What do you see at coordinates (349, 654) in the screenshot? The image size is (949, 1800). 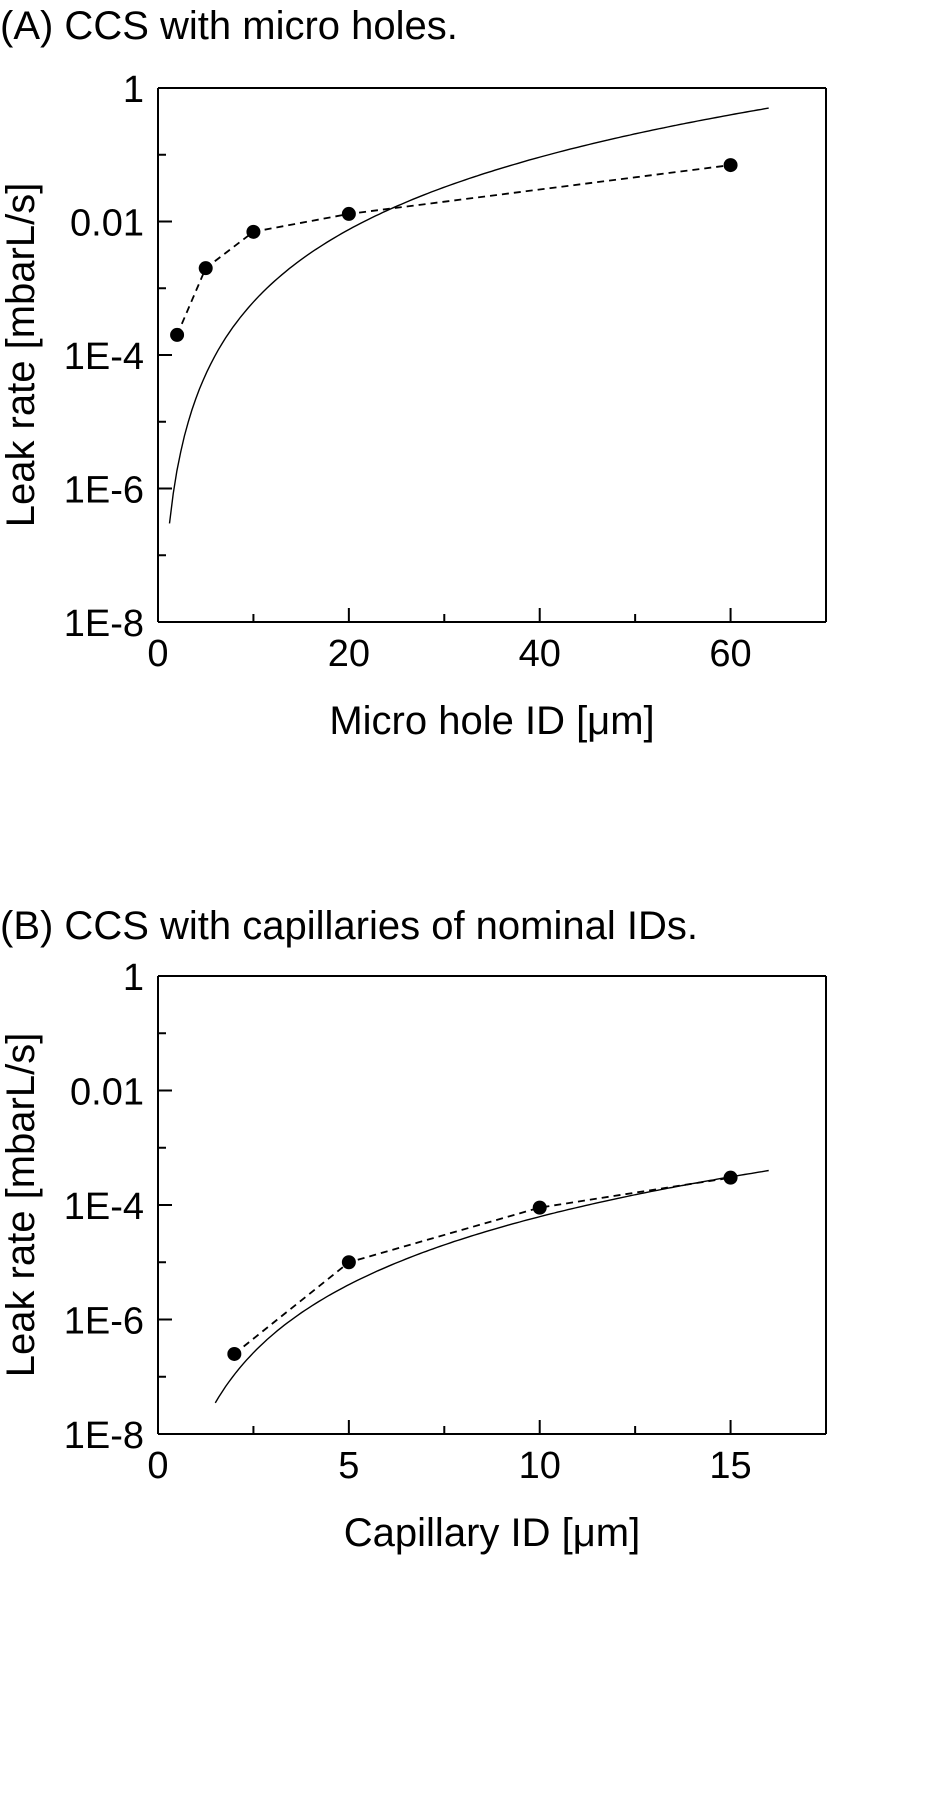 I see `x-tick-label: 20` at bounding box center [349, 654].